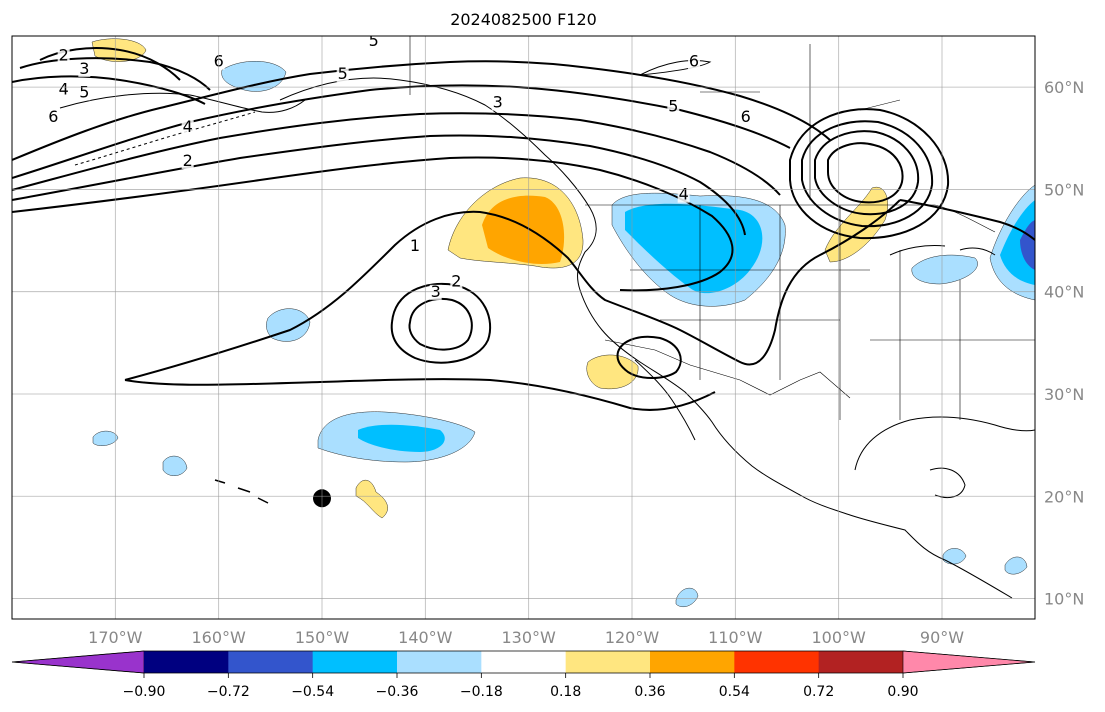 Image resolution: width=1105 pixels, height=712 pixels. What do you see at coordinates (1064, 394) in the screenshot?
I see `lat-tick-label: 30°N` at bounding box center [1064, 394].